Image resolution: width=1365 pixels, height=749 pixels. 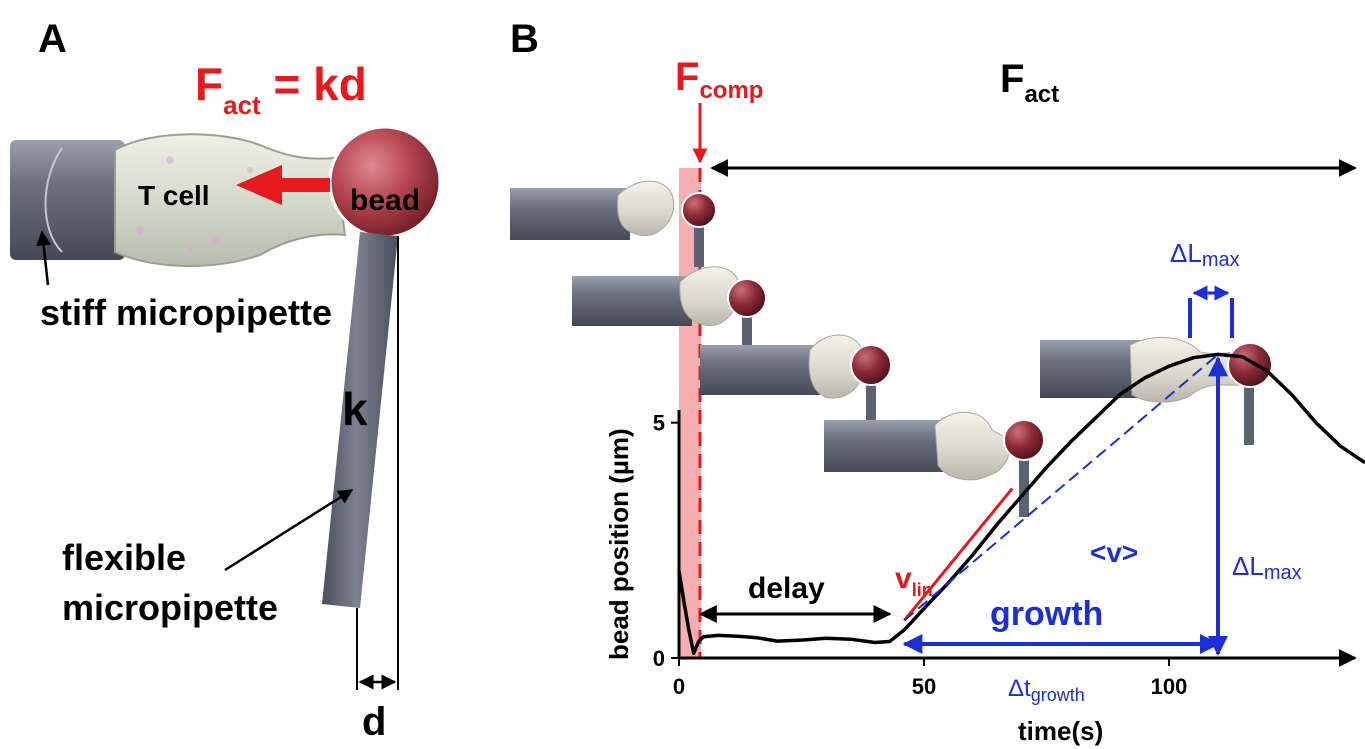 What do you see at coordinates (242, 105) in the screenshot?
I see `equation-sub: act` at bounding box center [242, 105].